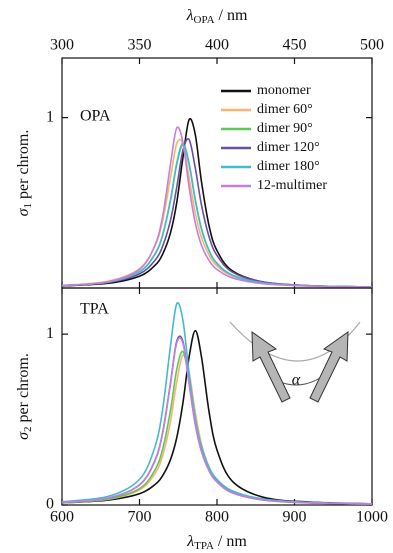 Image resolution: width=393 pixels, height=553 pixels. What do you see at coordinates (50, 504) in the screenshot?
I see `y-tick-label: 0` at bounding box center [50, 504].